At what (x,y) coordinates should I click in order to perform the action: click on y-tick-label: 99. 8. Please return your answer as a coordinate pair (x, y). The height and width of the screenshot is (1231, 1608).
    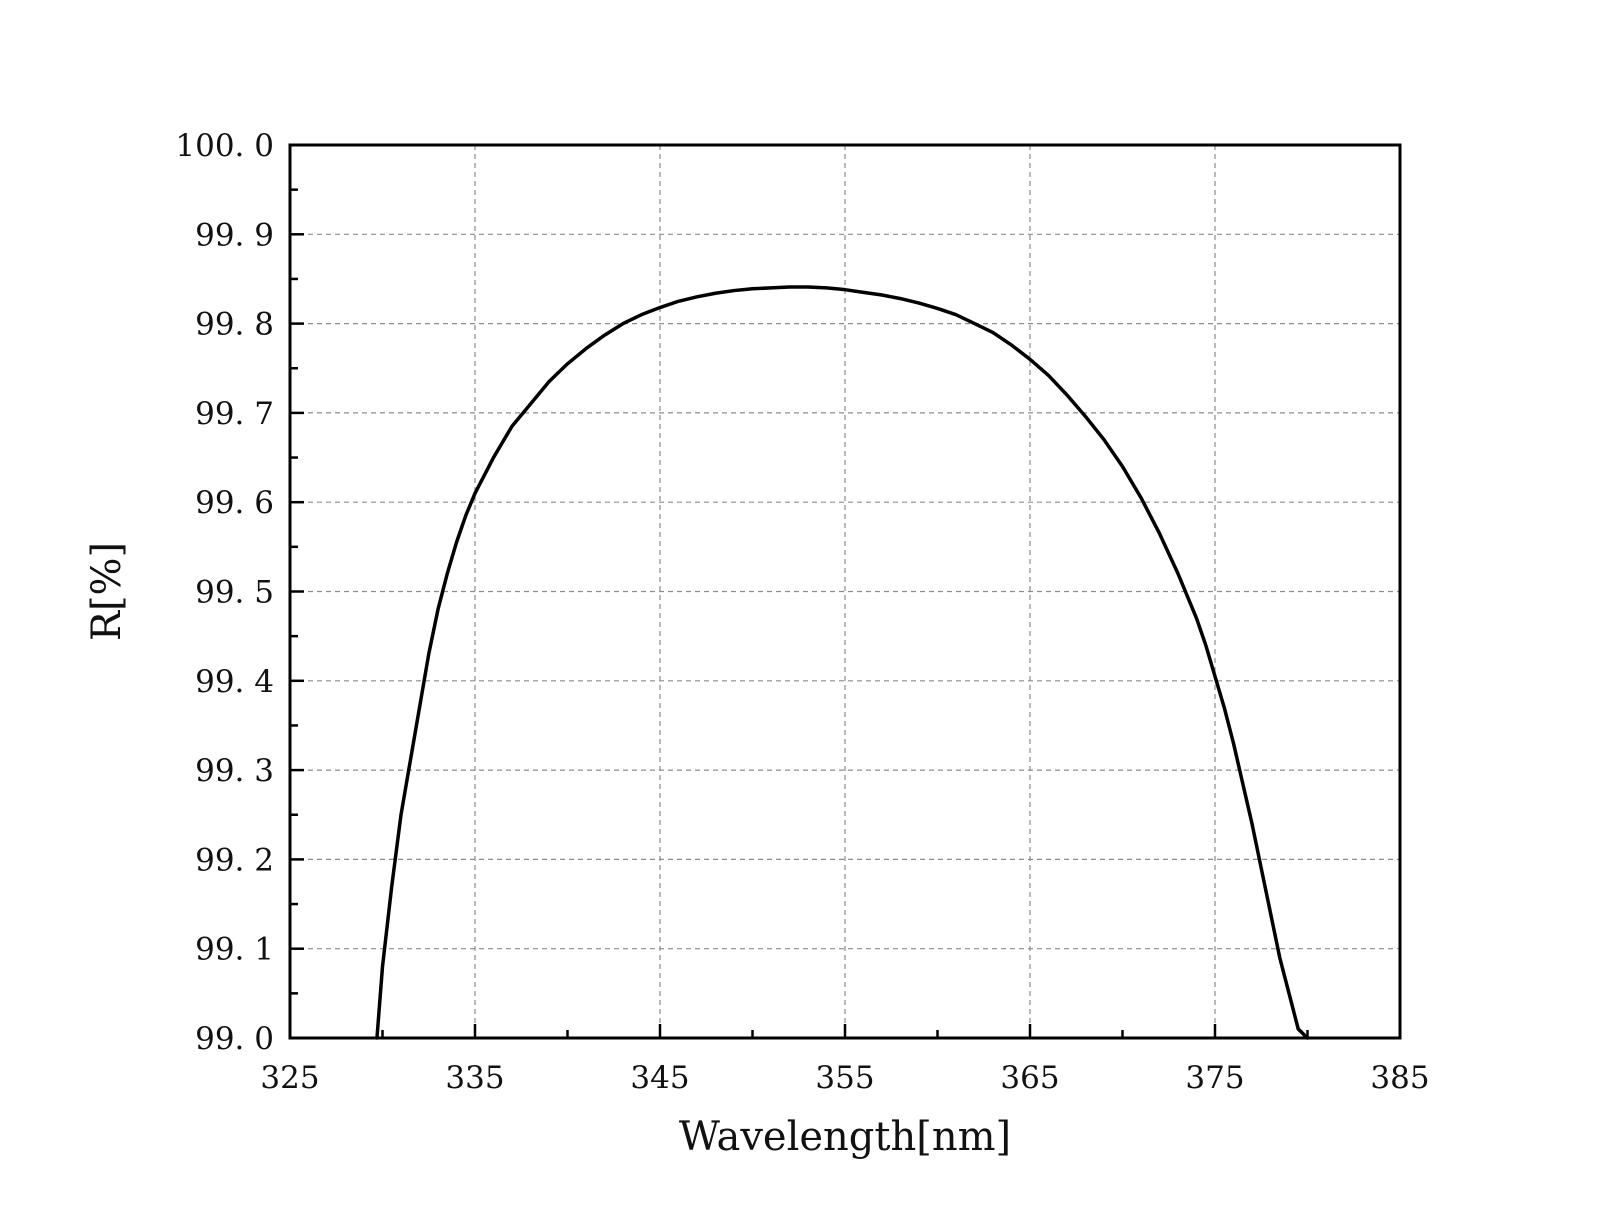
    Looking at the image, I should click on (234, 325).